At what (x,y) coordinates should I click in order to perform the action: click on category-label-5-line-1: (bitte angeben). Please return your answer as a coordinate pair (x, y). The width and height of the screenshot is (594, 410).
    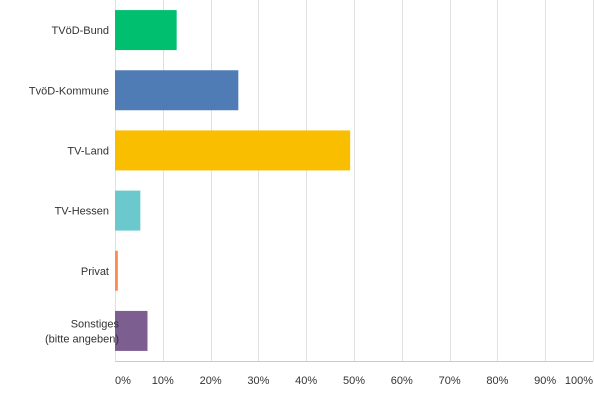
    Looking at the image, I should click on (82, 339).